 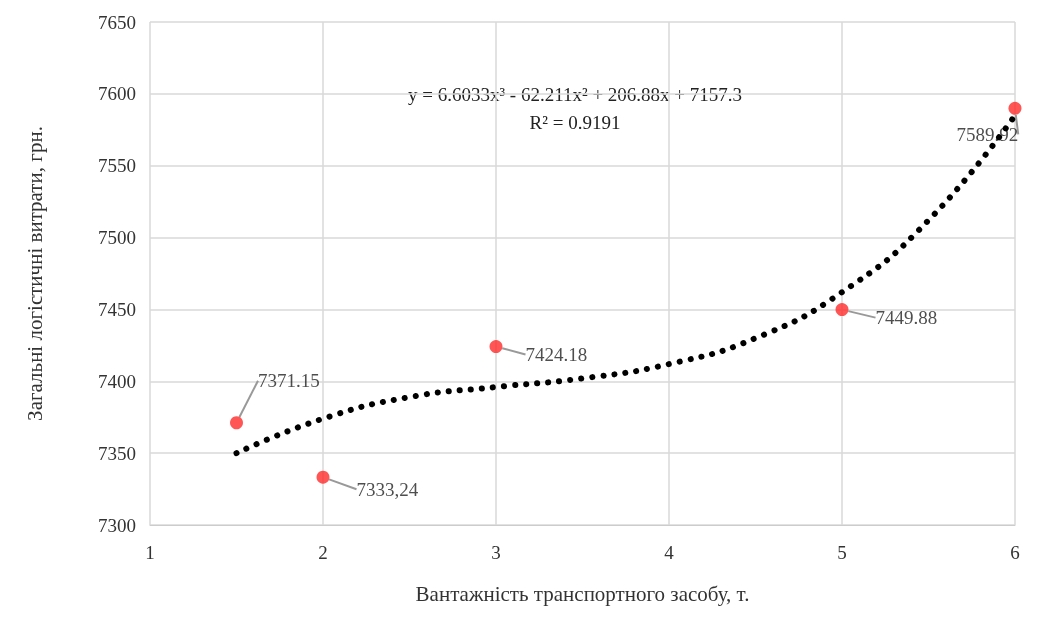 I want to click on annotation: R² = 0.9191, so click(x=575, y=122).